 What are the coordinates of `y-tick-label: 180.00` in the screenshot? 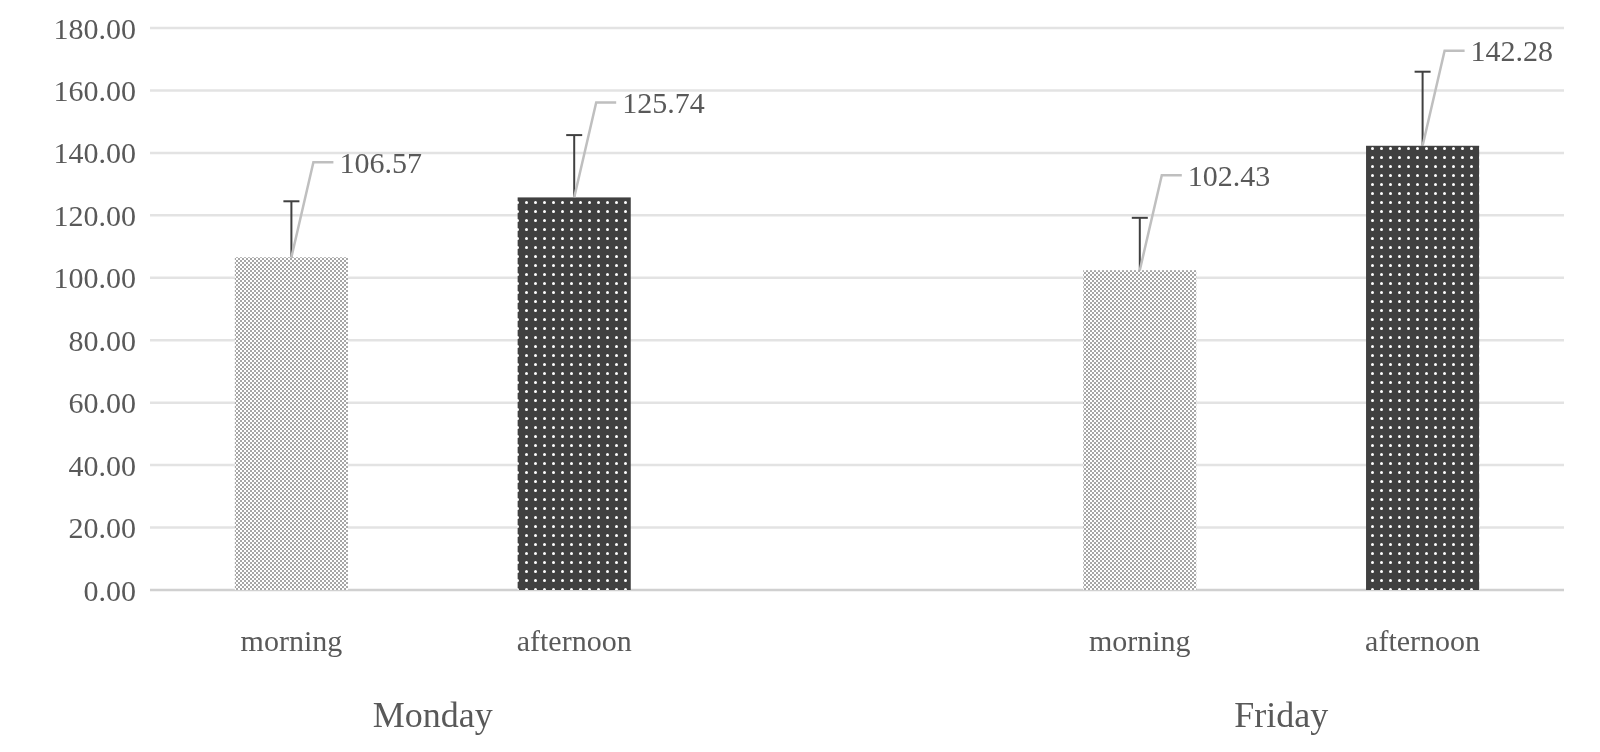 It's located at (94, 28).